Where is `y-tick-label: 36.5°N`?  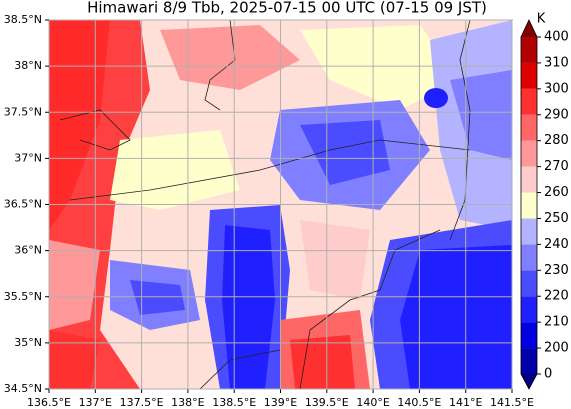 y-tick-label: 36.5°N is located at coordinates (23, 204).